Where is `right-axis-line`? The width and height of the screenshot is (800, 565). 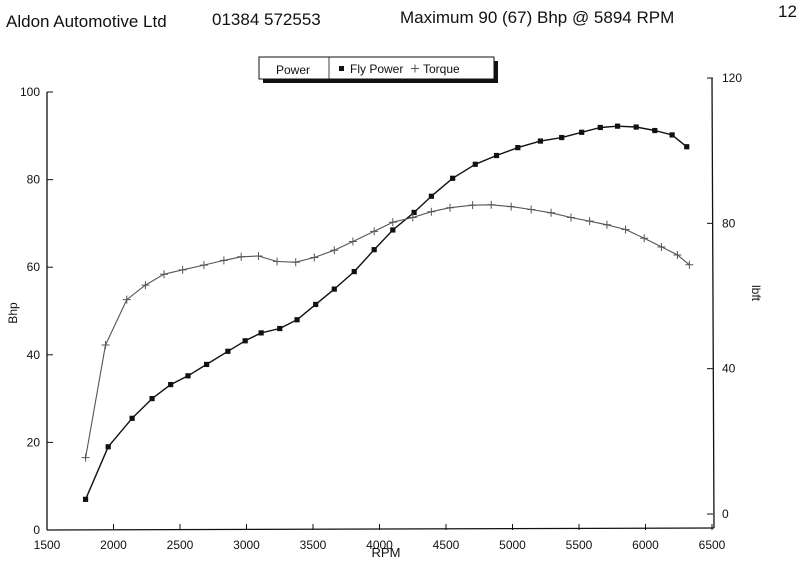 right-axis-line is located at coordinates (713, 303).